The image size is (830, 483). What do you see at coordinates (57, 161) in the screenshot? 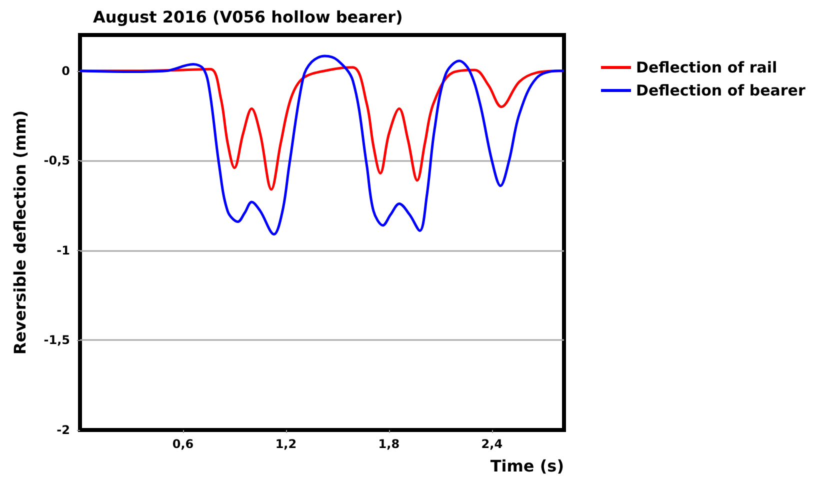
I see `y-tick-label: -0,5` at bounding box center [57, 161].